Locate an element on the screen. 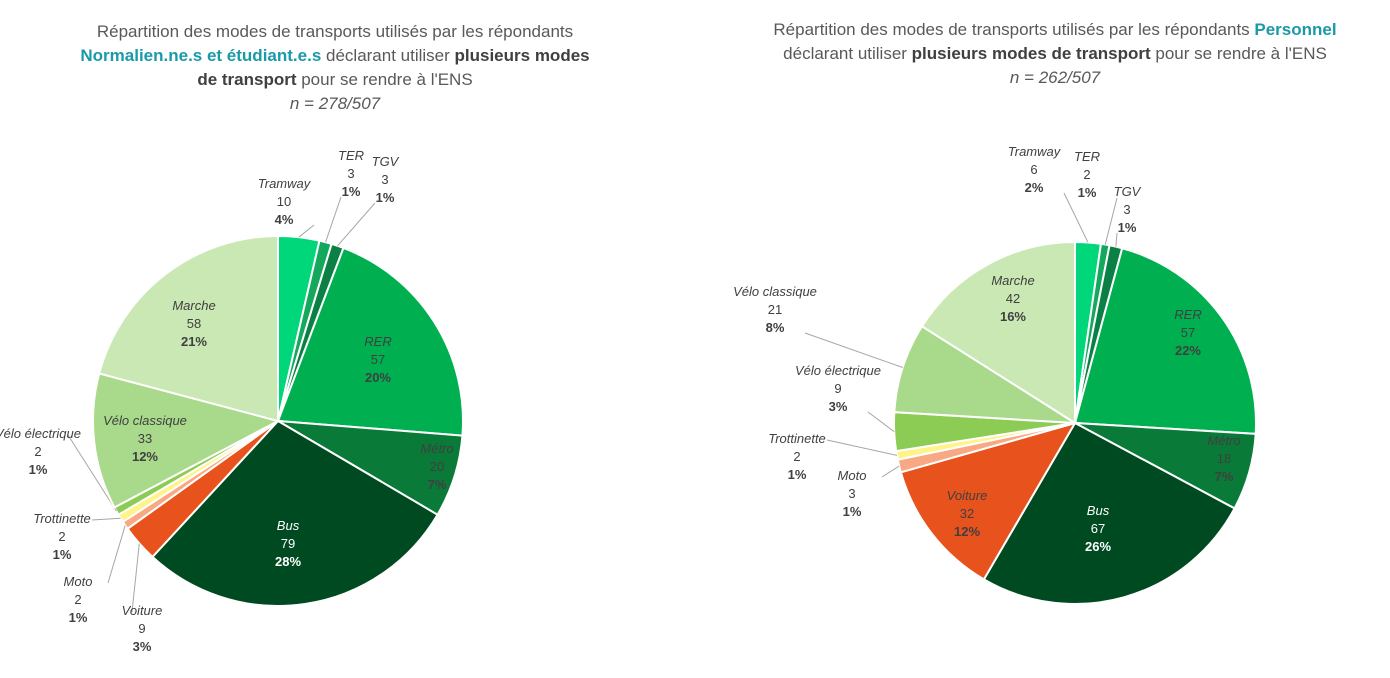 This screenshot has width=1390, height=678. label-vl: 42 is located at coordinates (1013, 298).